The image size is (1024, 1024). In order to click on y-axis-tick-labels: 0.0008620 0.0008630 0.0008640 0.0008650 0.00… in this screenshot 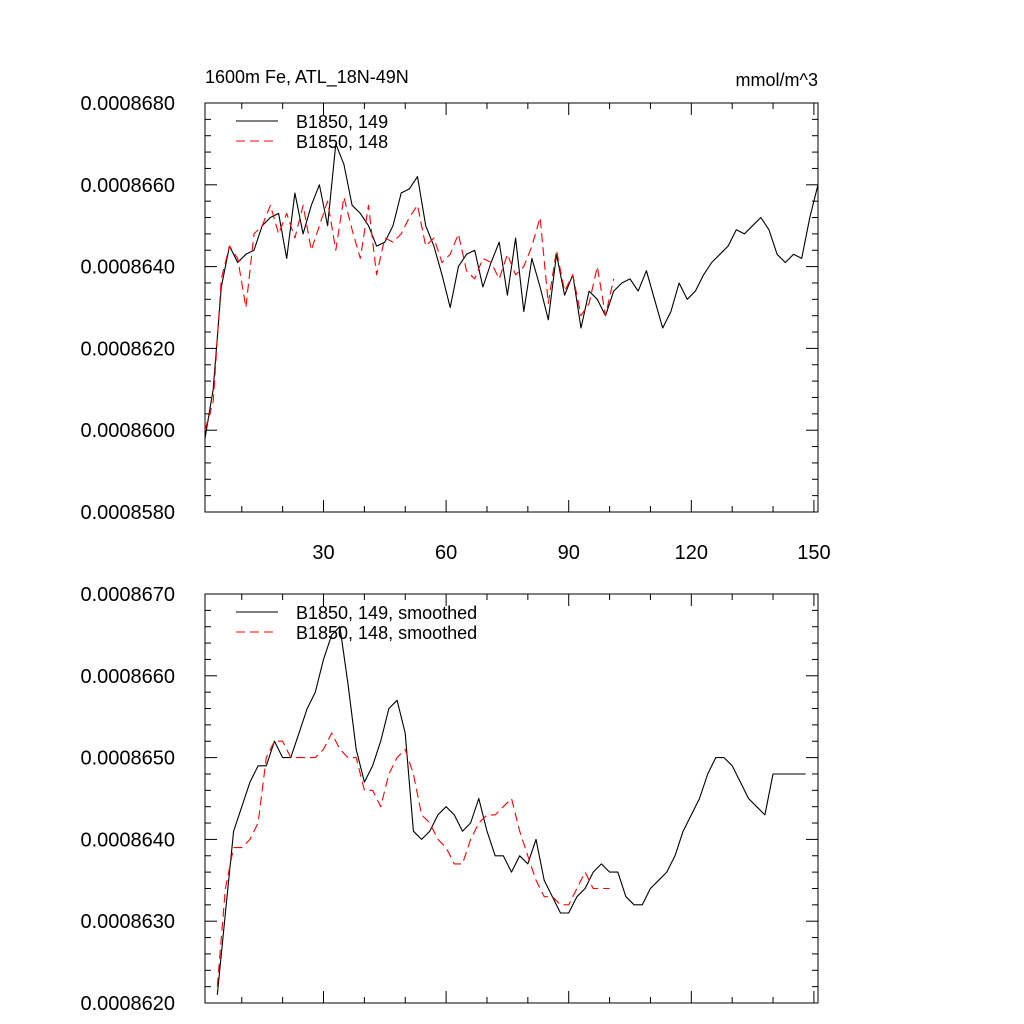, I will do `click(127, 799)`.